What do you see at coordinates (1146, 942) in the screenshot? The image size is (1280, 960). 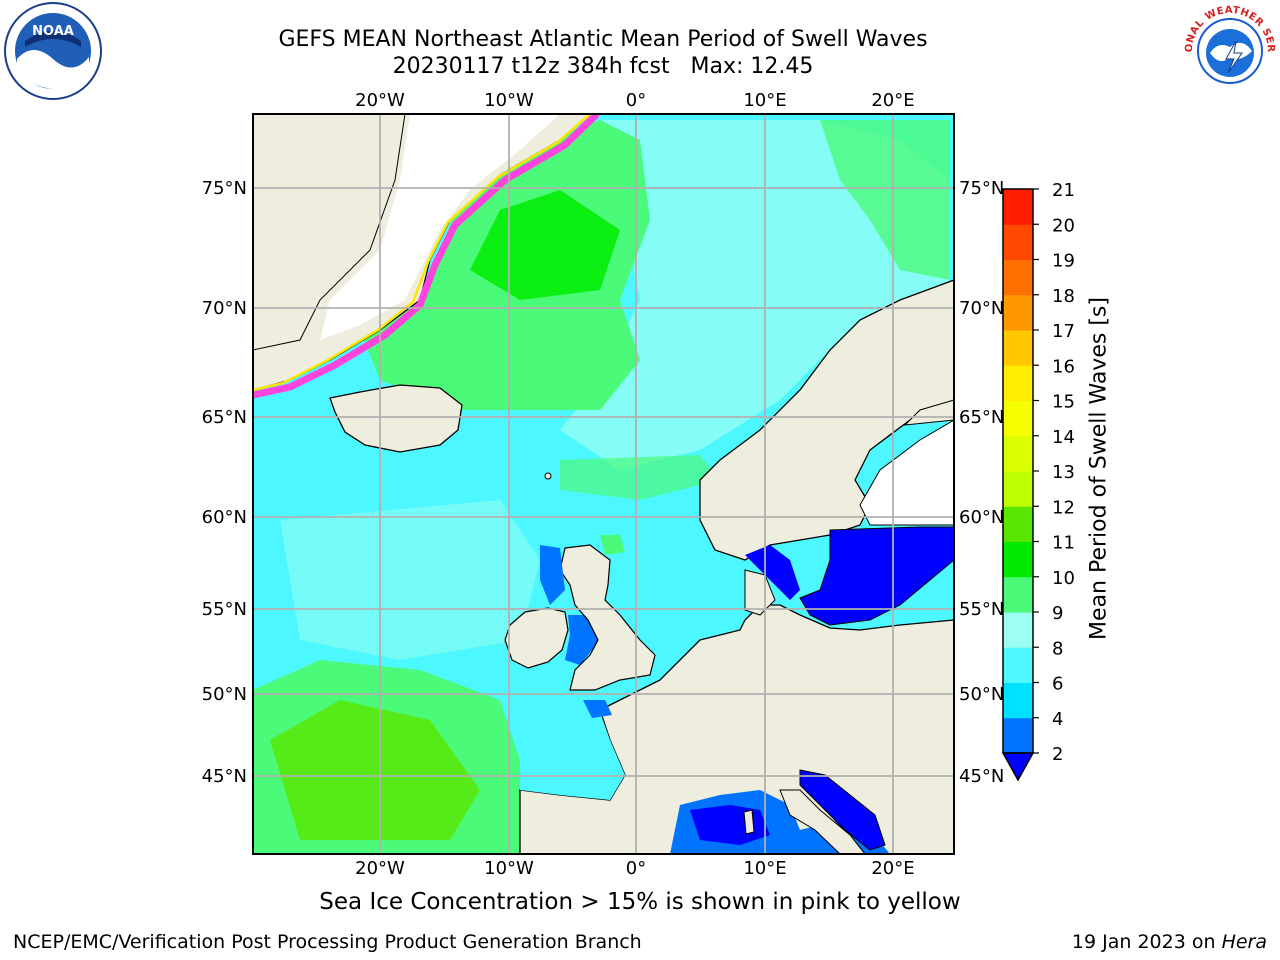 I see `footer-date-text: 19 Jan 2023 on` at bounding box center [1146, 942].